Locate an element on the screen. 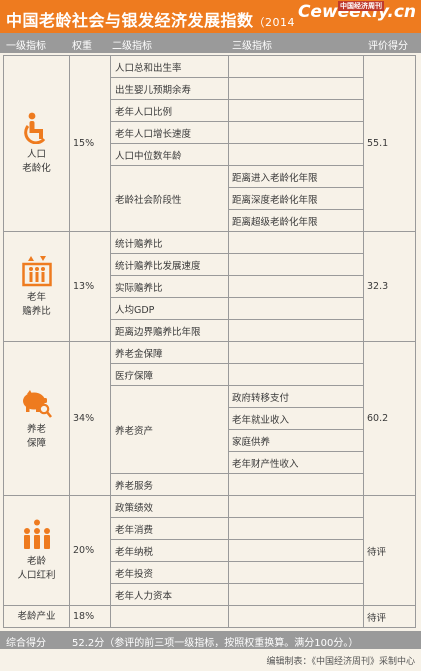  summary-text: 52.2分（参评的前三项一级指标，按照权重换算。满分100分。） is located at coordinates (215, 643).